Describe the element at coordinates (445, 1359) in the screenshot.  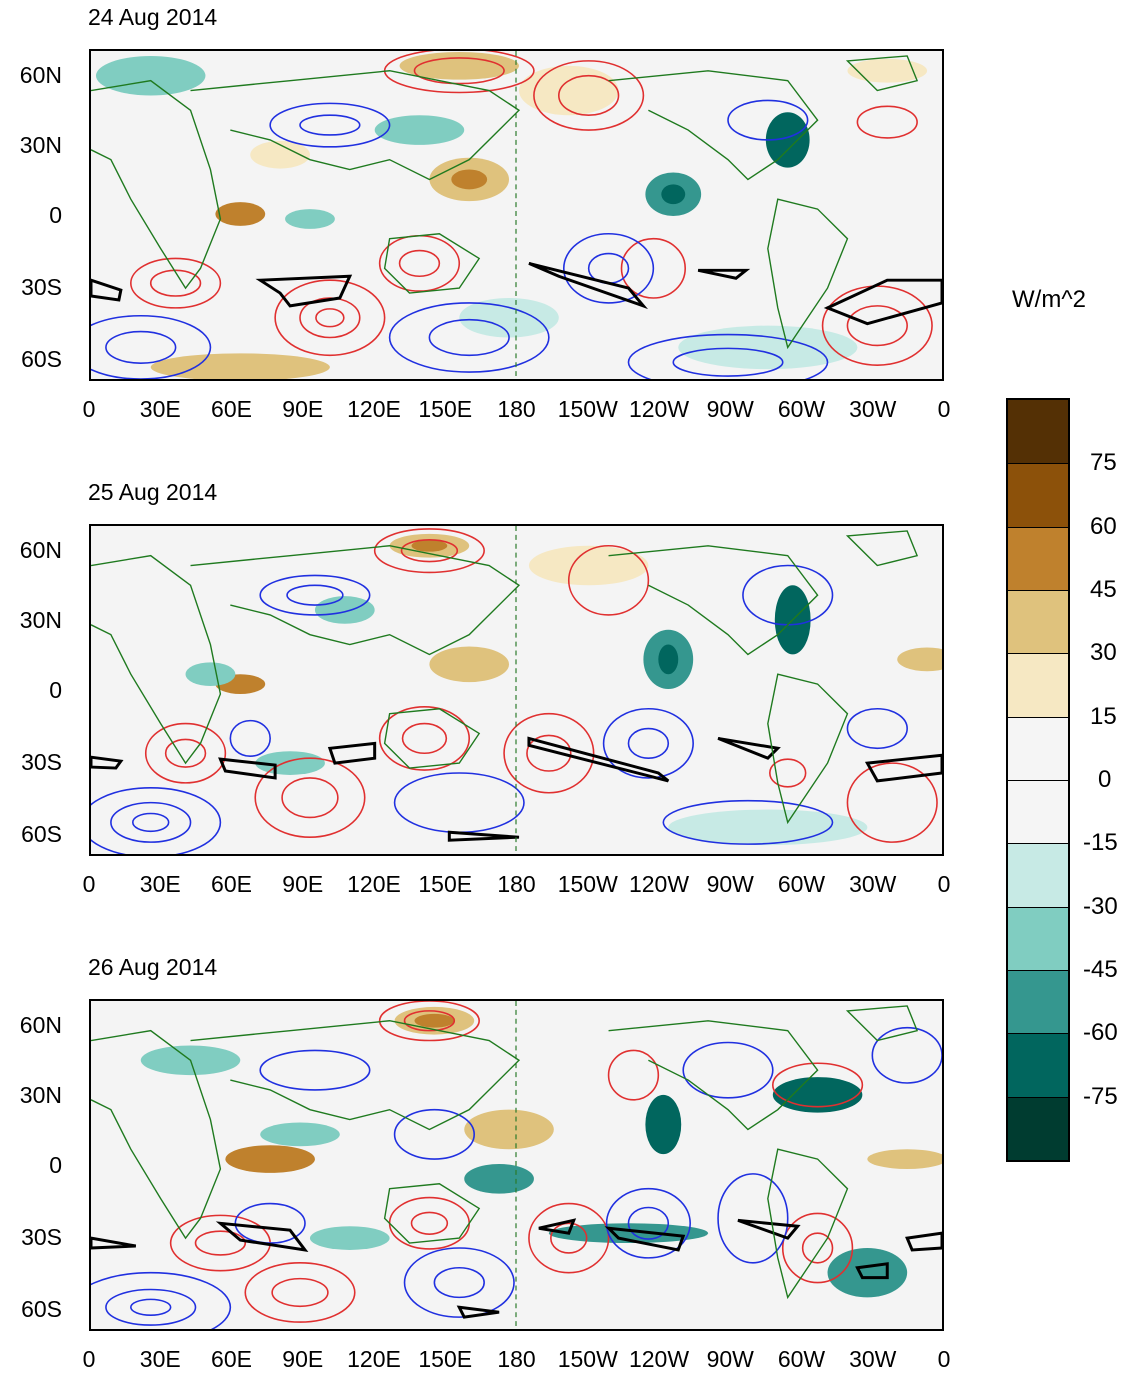
I see `lon-tick-label: 150E` at that location.